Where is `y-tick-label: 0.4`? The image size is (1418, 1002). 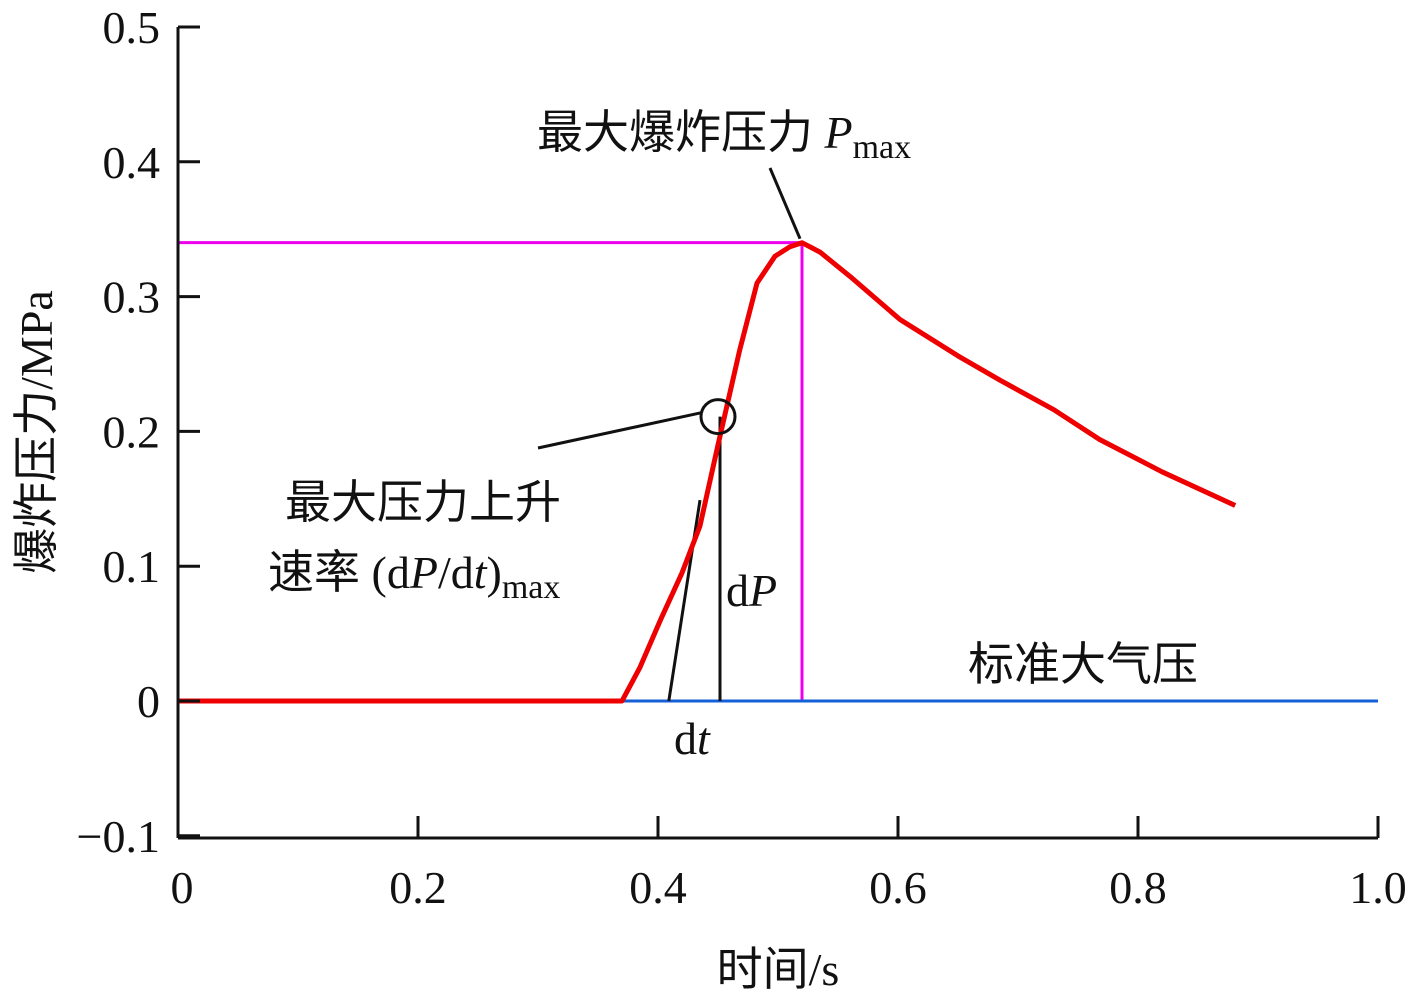 y-tick-label: 0.4 is located at coordinates (132, 162).